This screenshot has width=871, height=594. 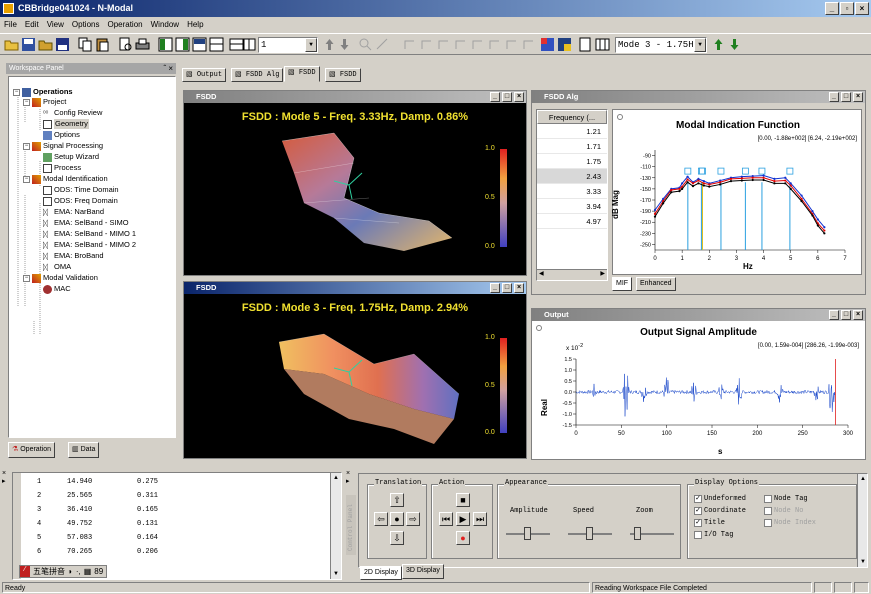 What do you see at coordinates (572, 191) in the screenshot?
I see `freq-row: 3.33` at bounding box center [572, 191].